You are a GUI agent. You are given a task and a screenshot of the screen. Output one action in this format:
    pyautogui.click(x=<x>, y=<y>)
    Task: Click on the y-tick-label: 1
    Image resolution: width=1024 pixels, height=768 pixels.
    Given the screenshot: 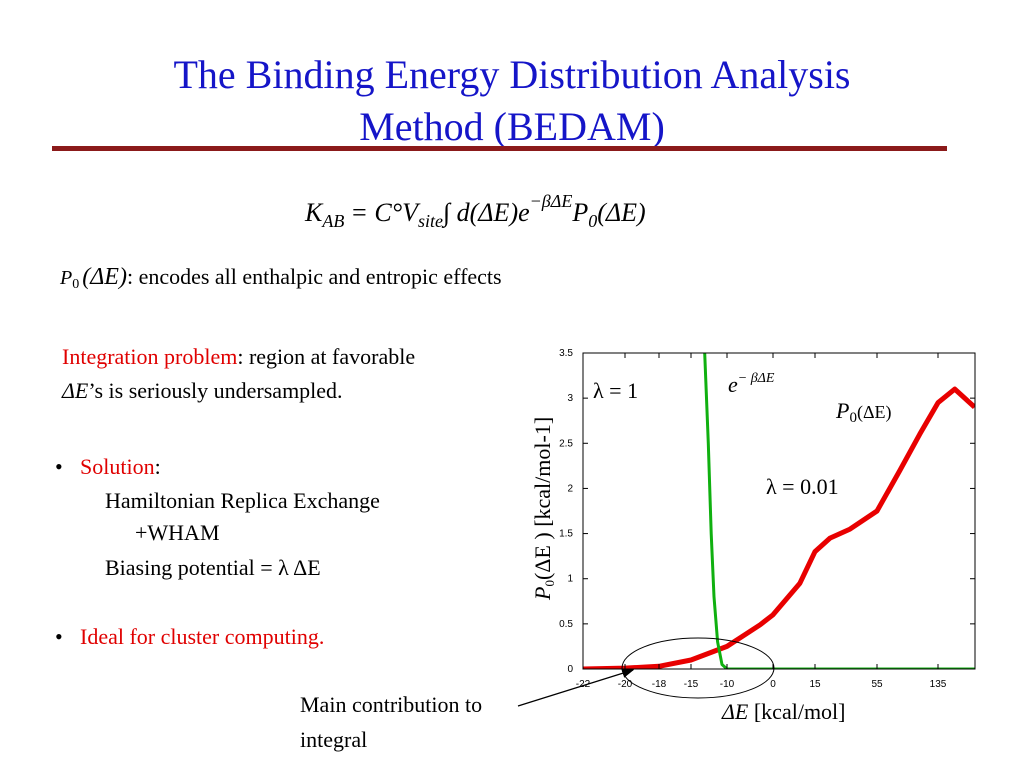 What is the action you would take?
    pyautogui.click(x=570, y=579)
    